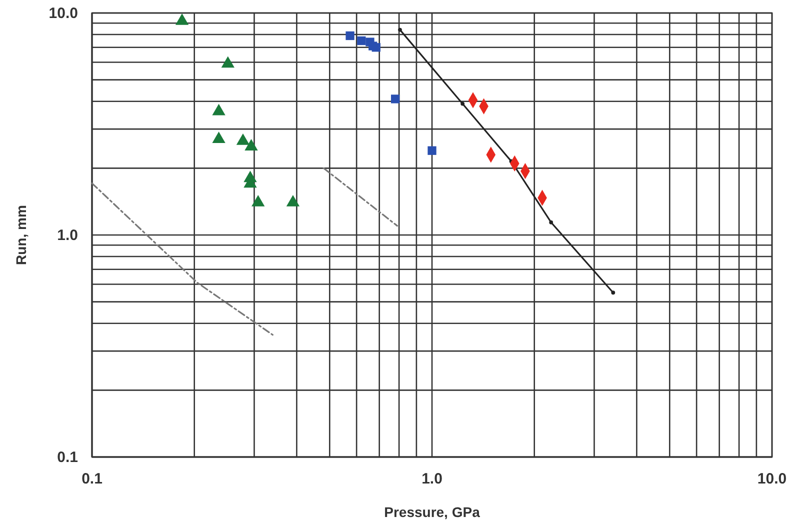 This screenshot has height=524, width=792. Describe the element at coordinates (432, 479) in the screenshot. I see `x-tick-label: 1.0` at that location.